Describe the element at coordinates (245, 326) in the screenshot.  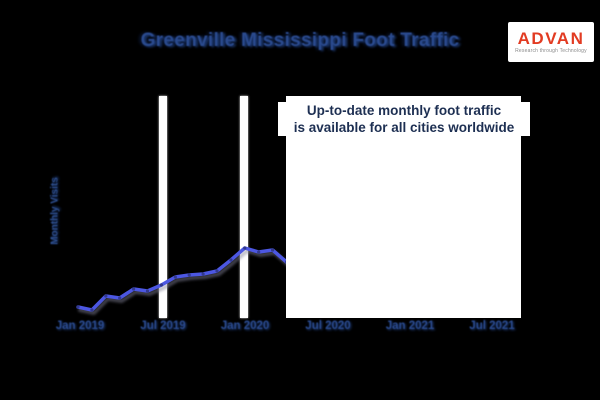
I see `x-tick-jan-2020: Jan 2020` at that location.